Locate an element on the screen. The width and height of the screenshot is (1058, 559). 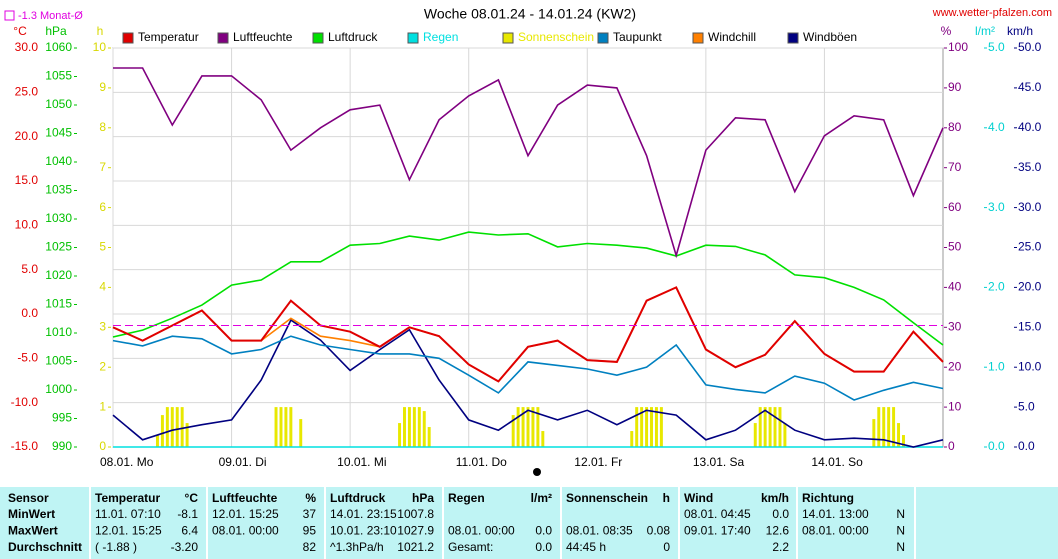
y-tick-label: 10.0 is located at coordinates (27, 225).